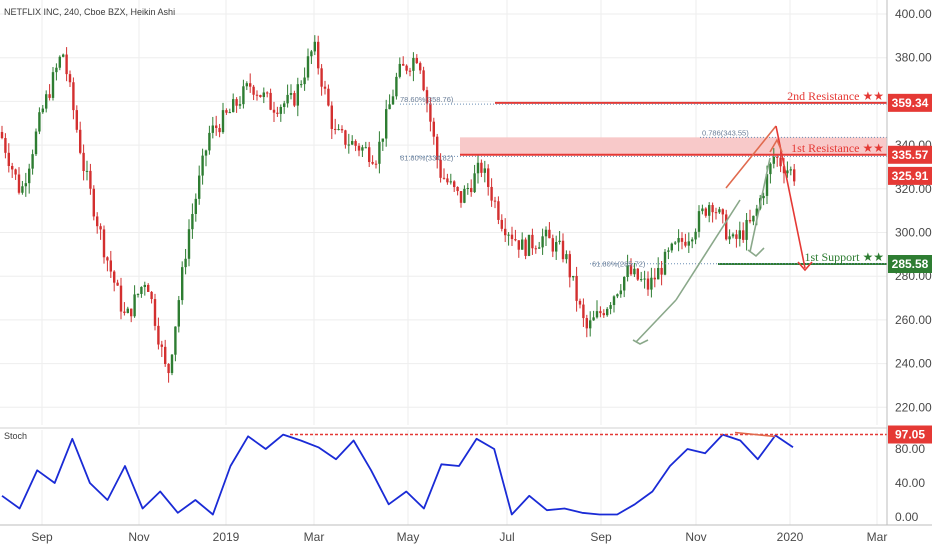 The width and height of the screenshot is (932, 550). Describe the element at coordinates (89, 12) in the screenshot. I see `chart-title: NETFLIX INC, 240, Cboe BZX, Heikin Ashi` at that location.